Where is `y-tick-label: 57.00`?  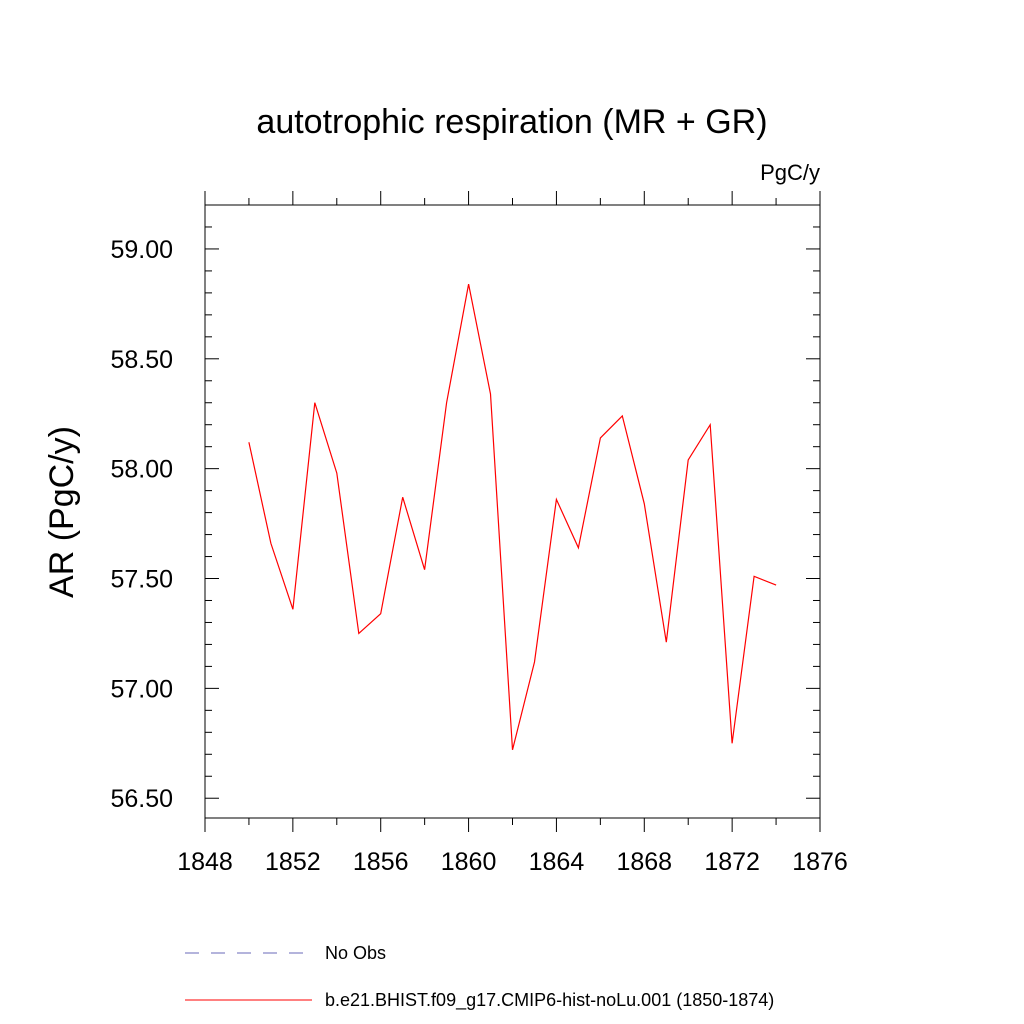
y-tick-label: 57.00 is located at coordinates (141, 689).